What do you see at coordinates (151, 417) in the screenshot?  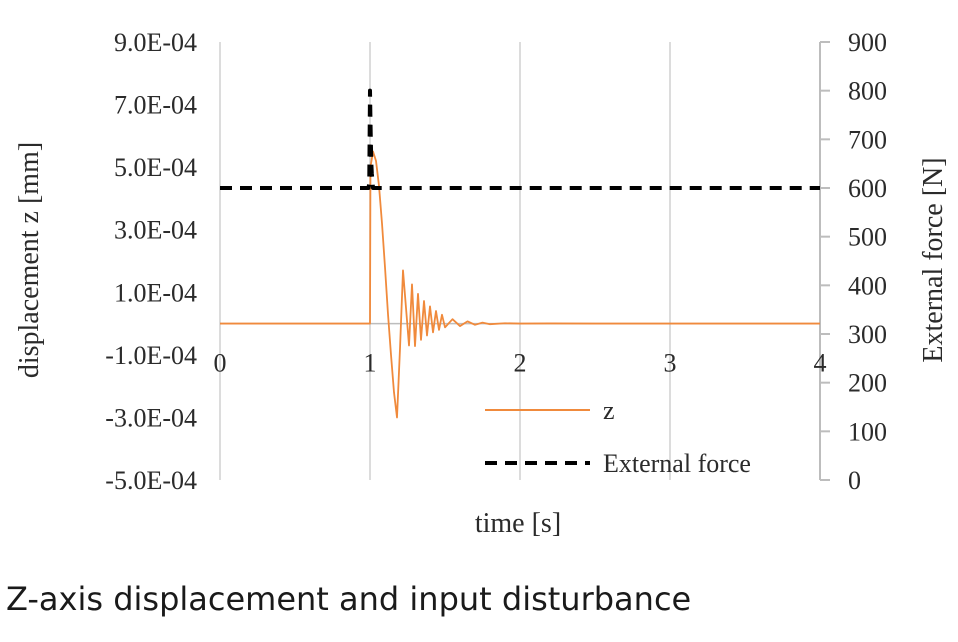 I see `y-tick-label: -3.0E-04` at bounding box center [151, 417].